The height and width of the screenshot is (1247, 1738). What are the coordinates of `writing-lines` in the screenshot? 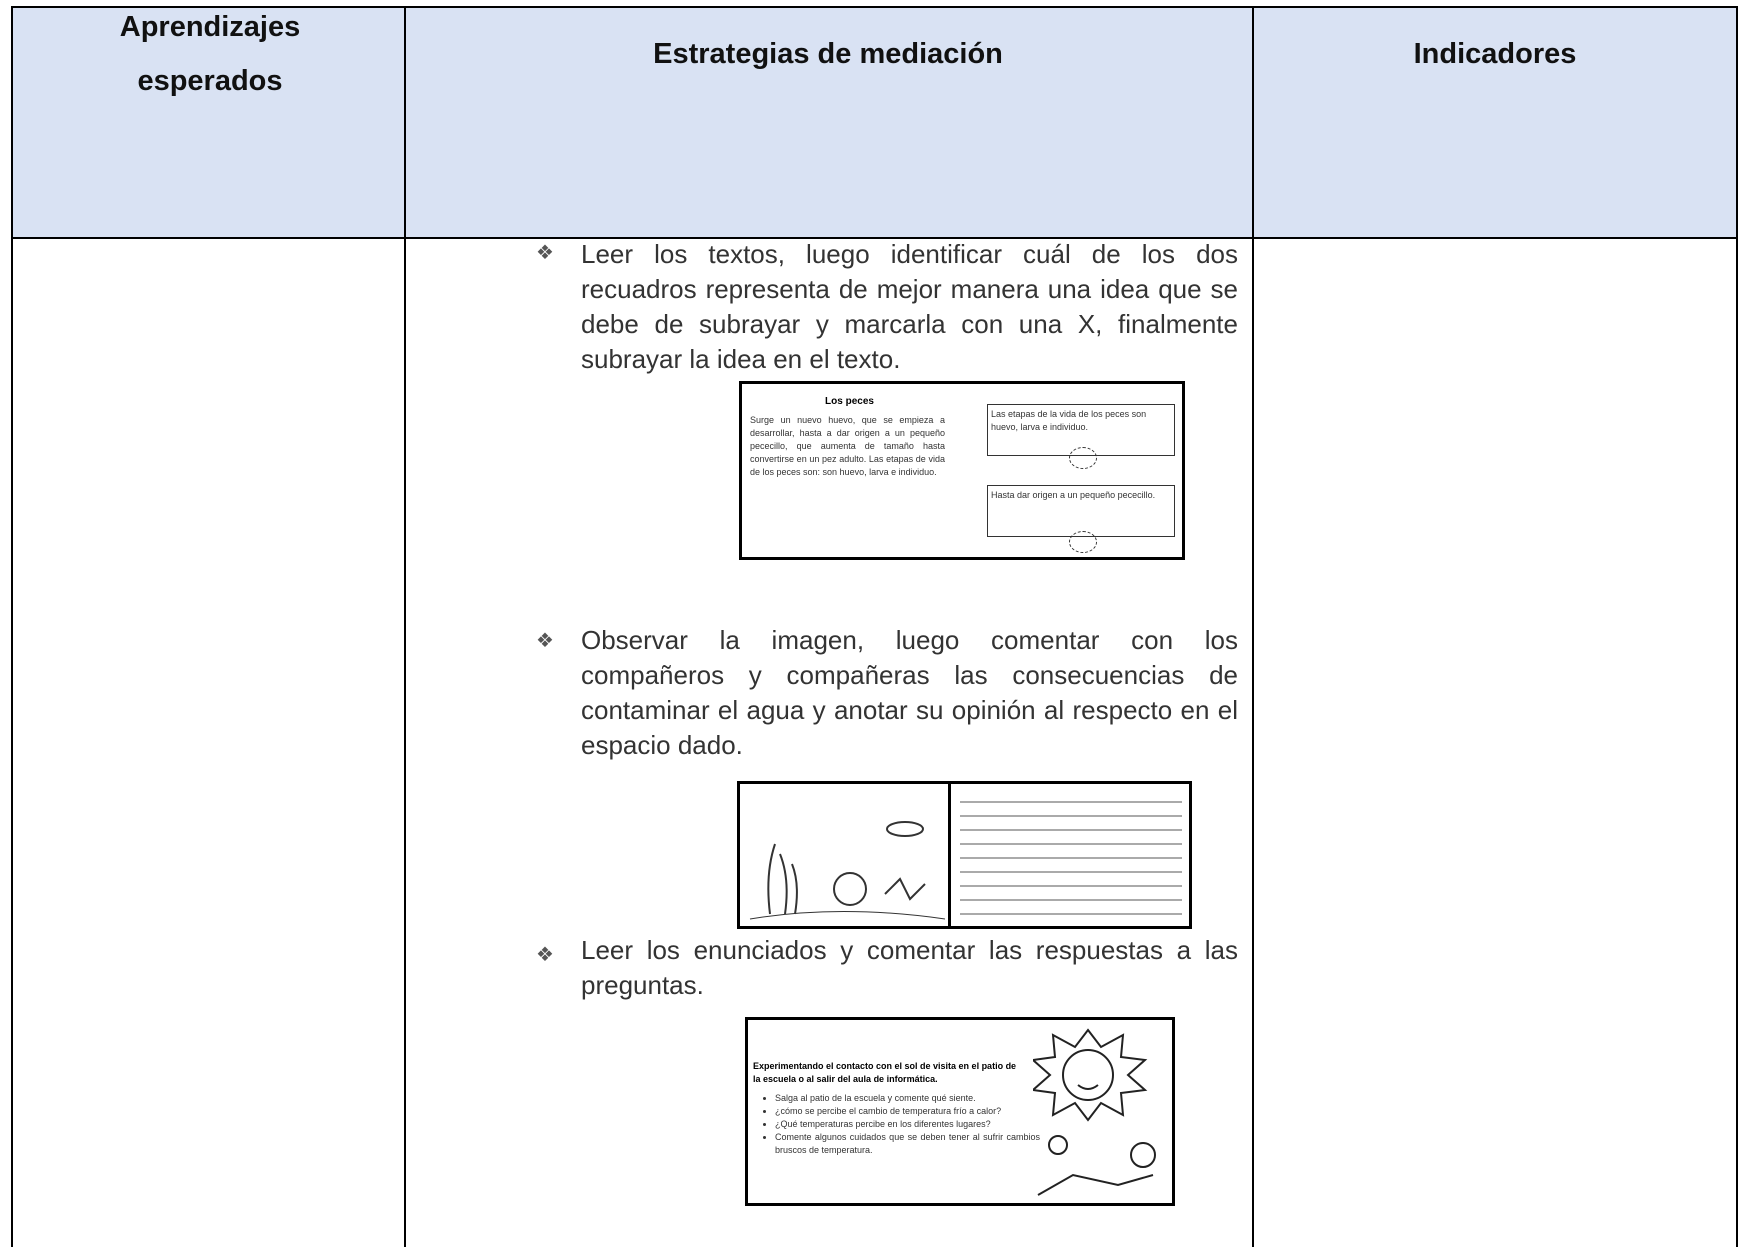 It's located at (1071, 858).